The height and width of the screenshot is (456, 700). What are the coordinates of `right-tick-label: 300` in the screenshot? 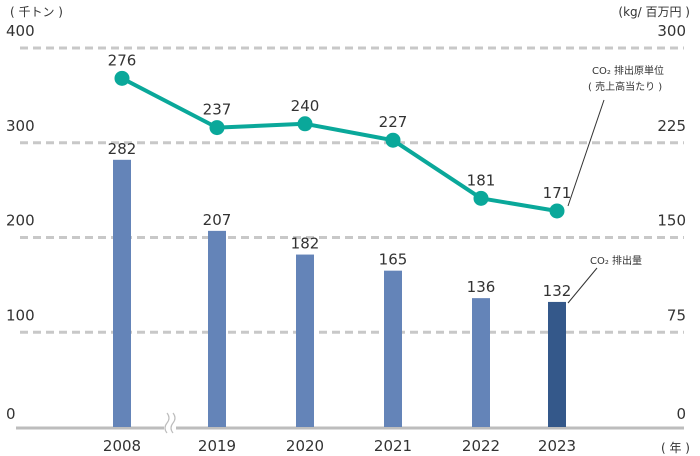 It's located at (671, 31).